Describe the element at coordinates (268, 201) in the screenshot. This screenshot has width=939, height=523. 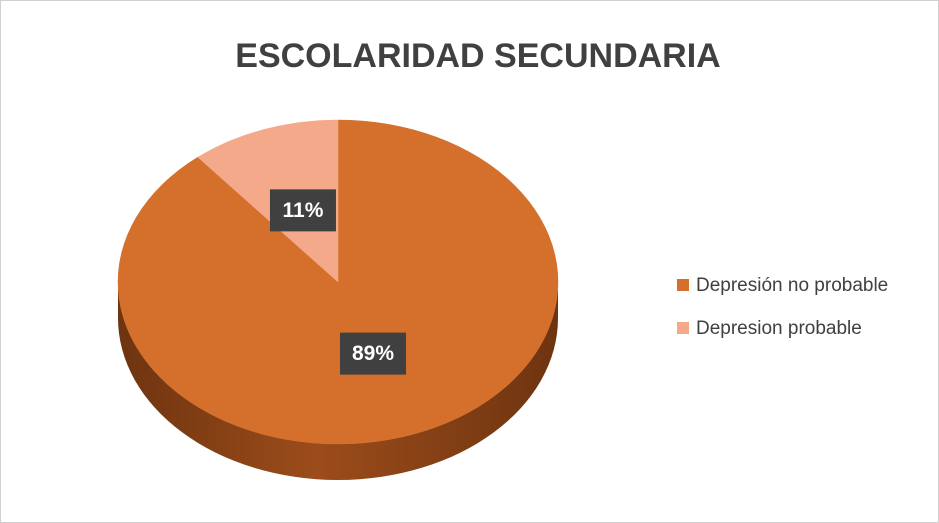
I see `pie-slice` at that location.